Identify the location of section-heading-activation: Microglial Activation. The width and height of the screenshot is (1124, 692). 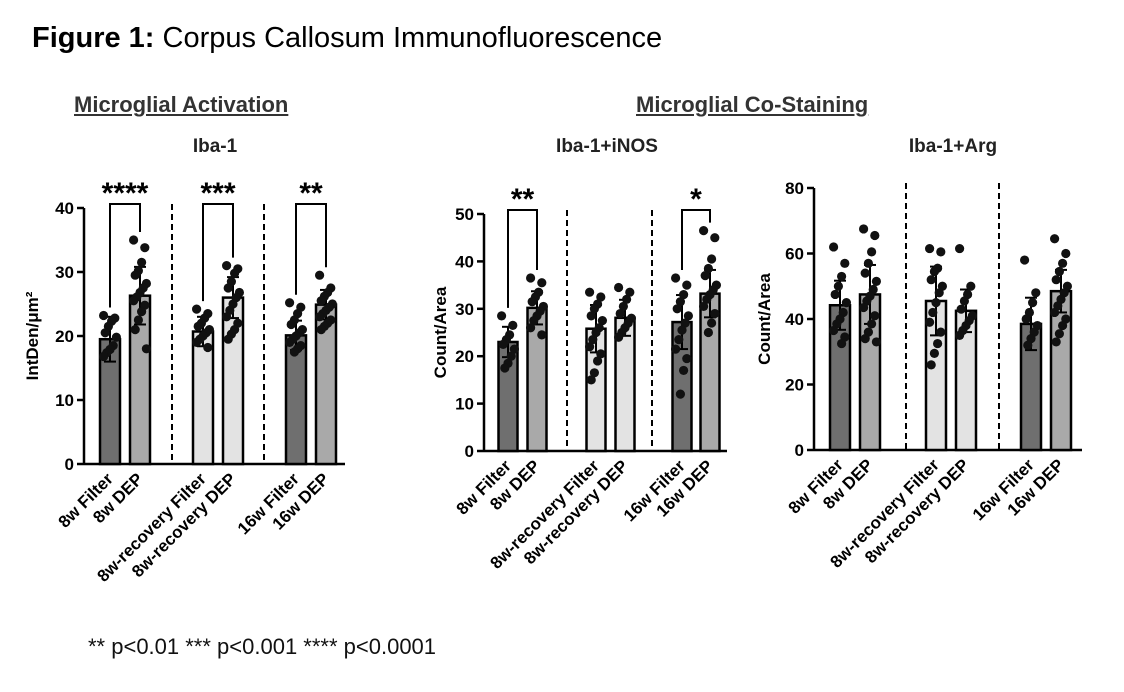
(181, 104).